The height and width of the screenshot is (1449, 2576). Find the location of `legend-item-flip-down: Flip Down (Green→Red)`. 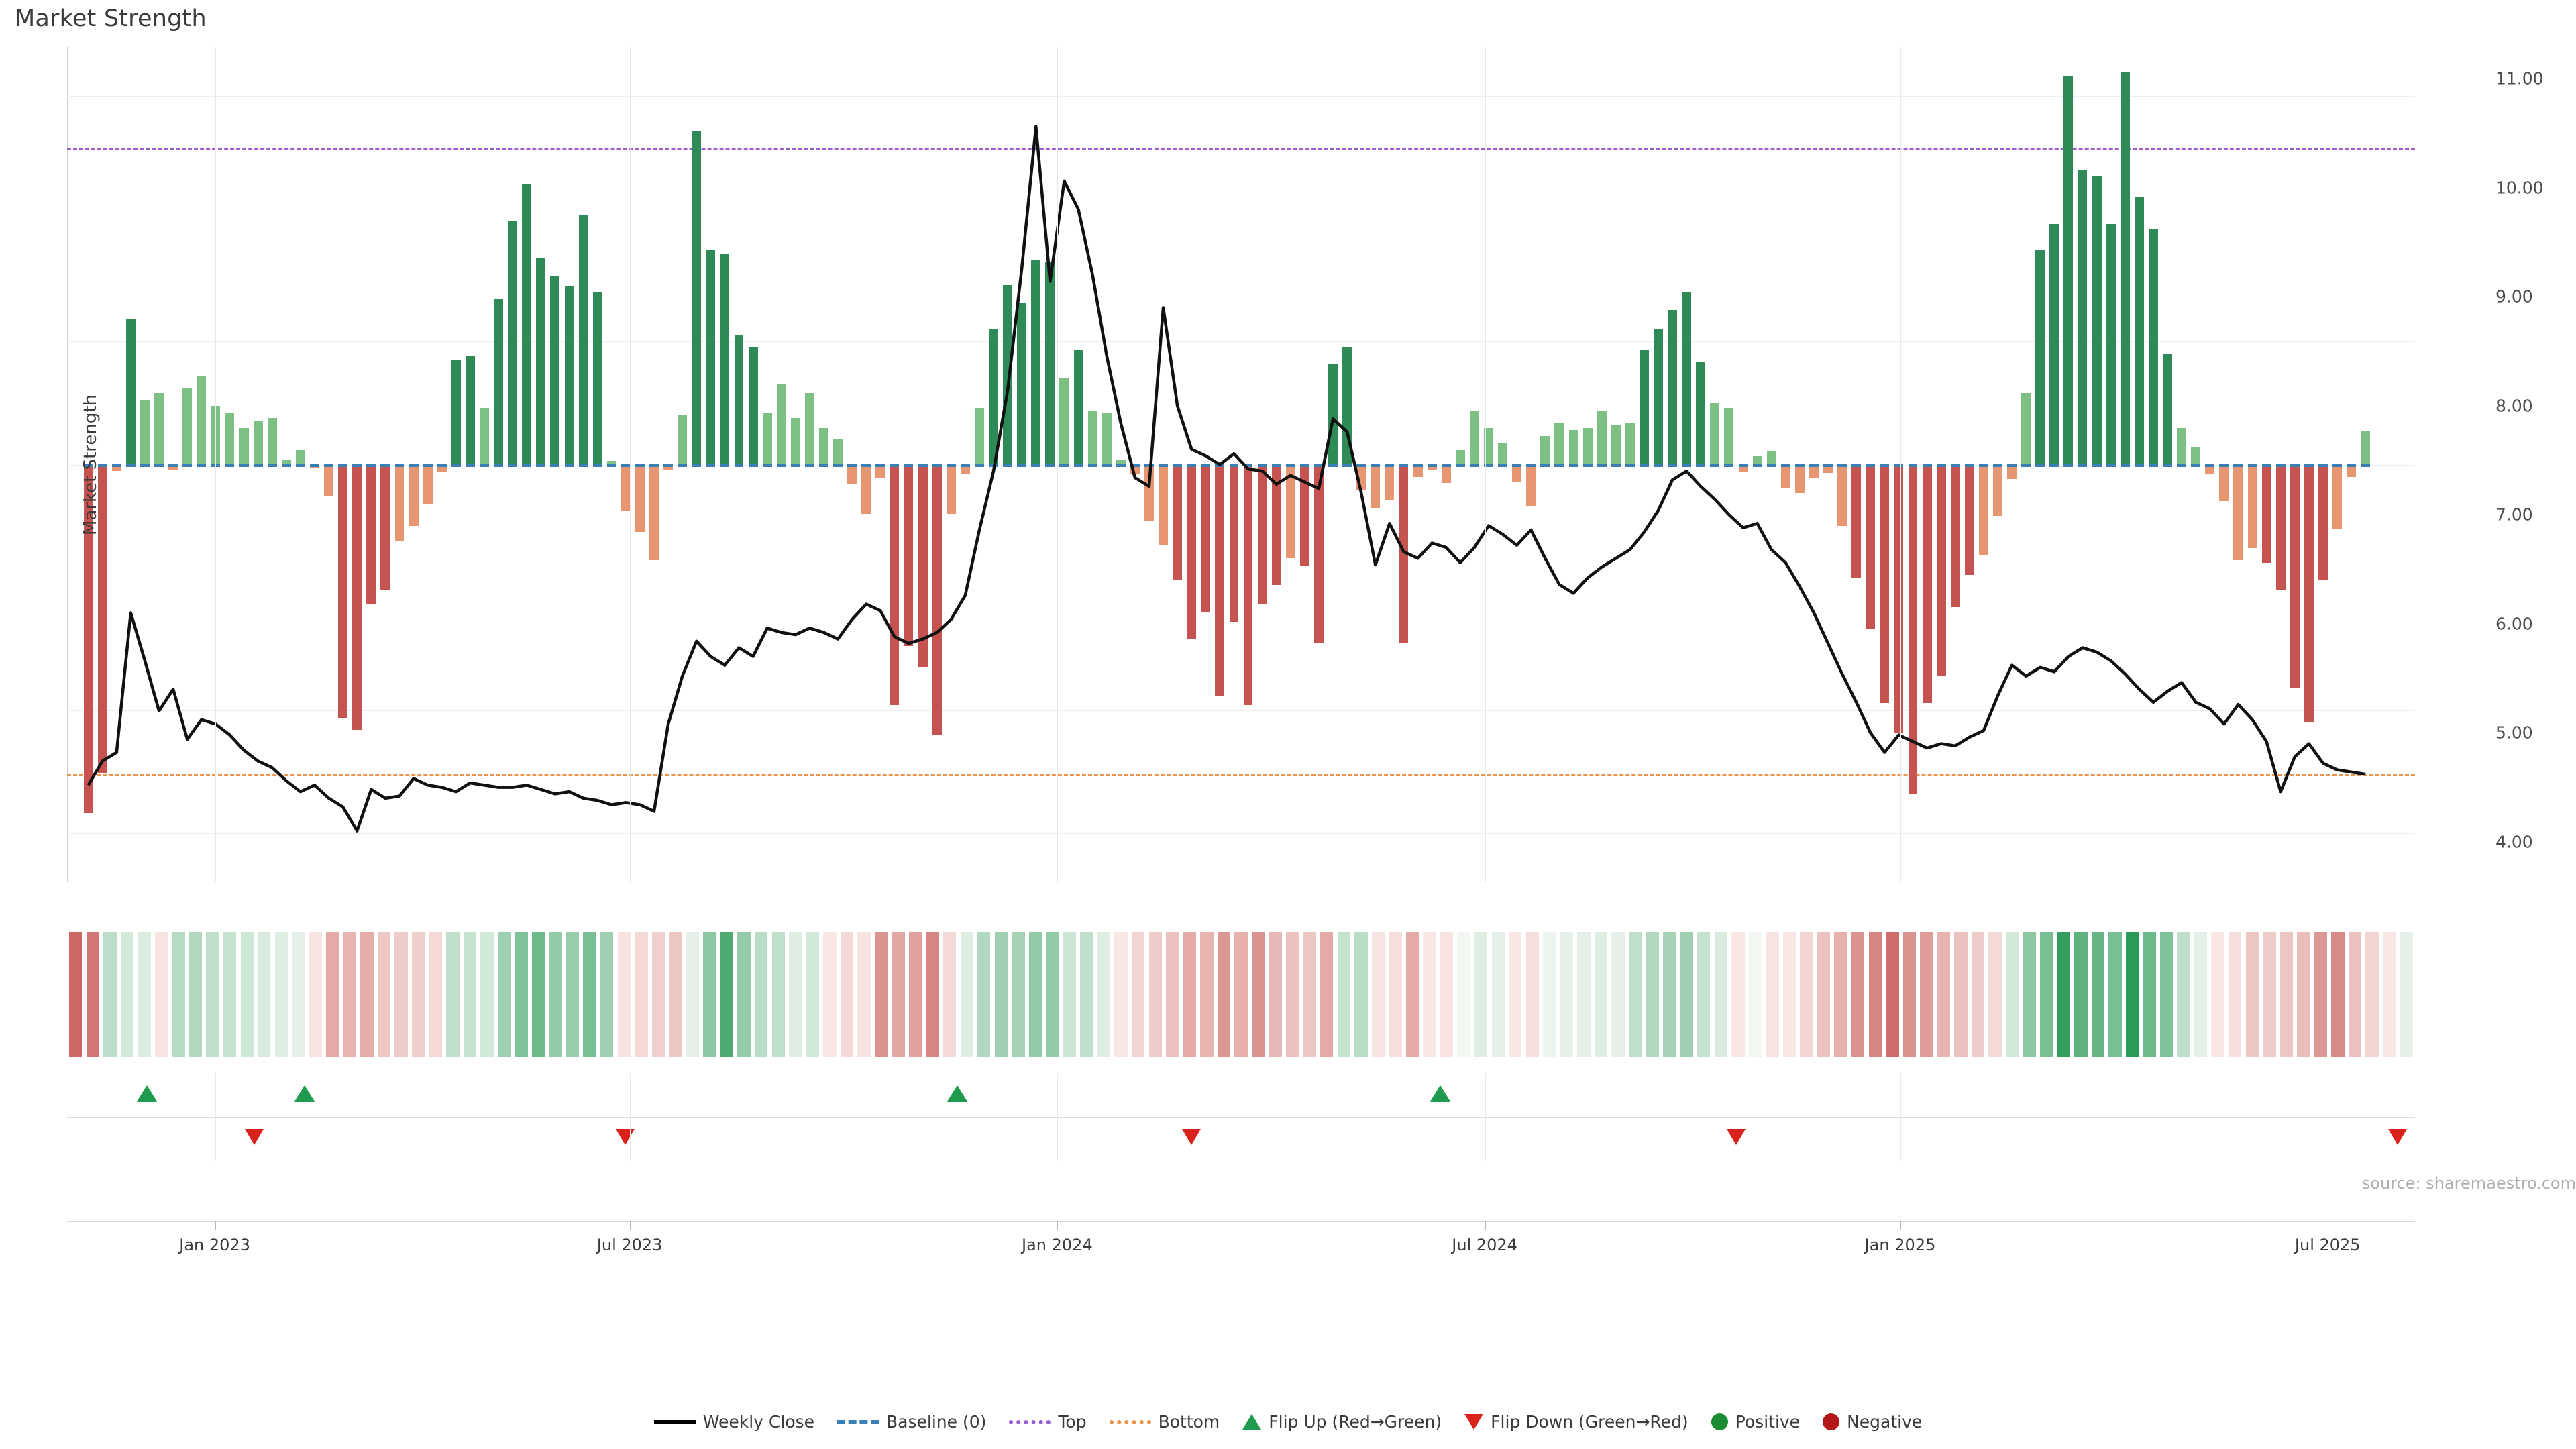

legend-item-flip-down: Flip Down (Green→Red) is located at coordinates (1576, 1422).